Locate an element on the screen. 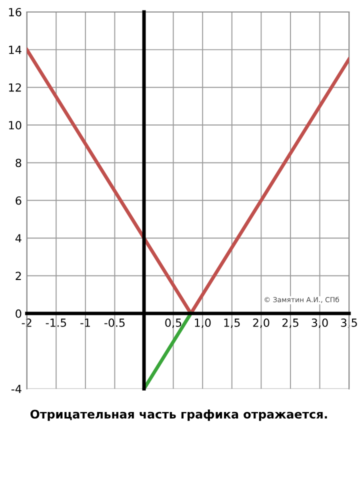  y-tick-label: 14 is located at coordinates (15, 50).